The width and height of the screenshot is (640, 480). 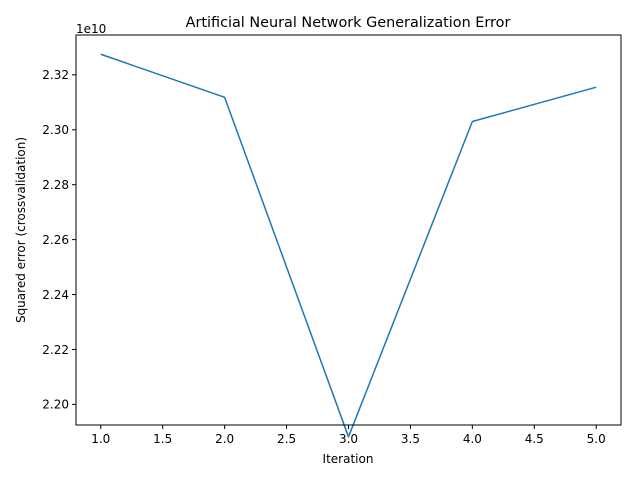 What do you see at coordinates (21, 230) in the screenshot?
I see `y-axis-label: Squared error (crossvalidation)` at bounding box center [21, 230].